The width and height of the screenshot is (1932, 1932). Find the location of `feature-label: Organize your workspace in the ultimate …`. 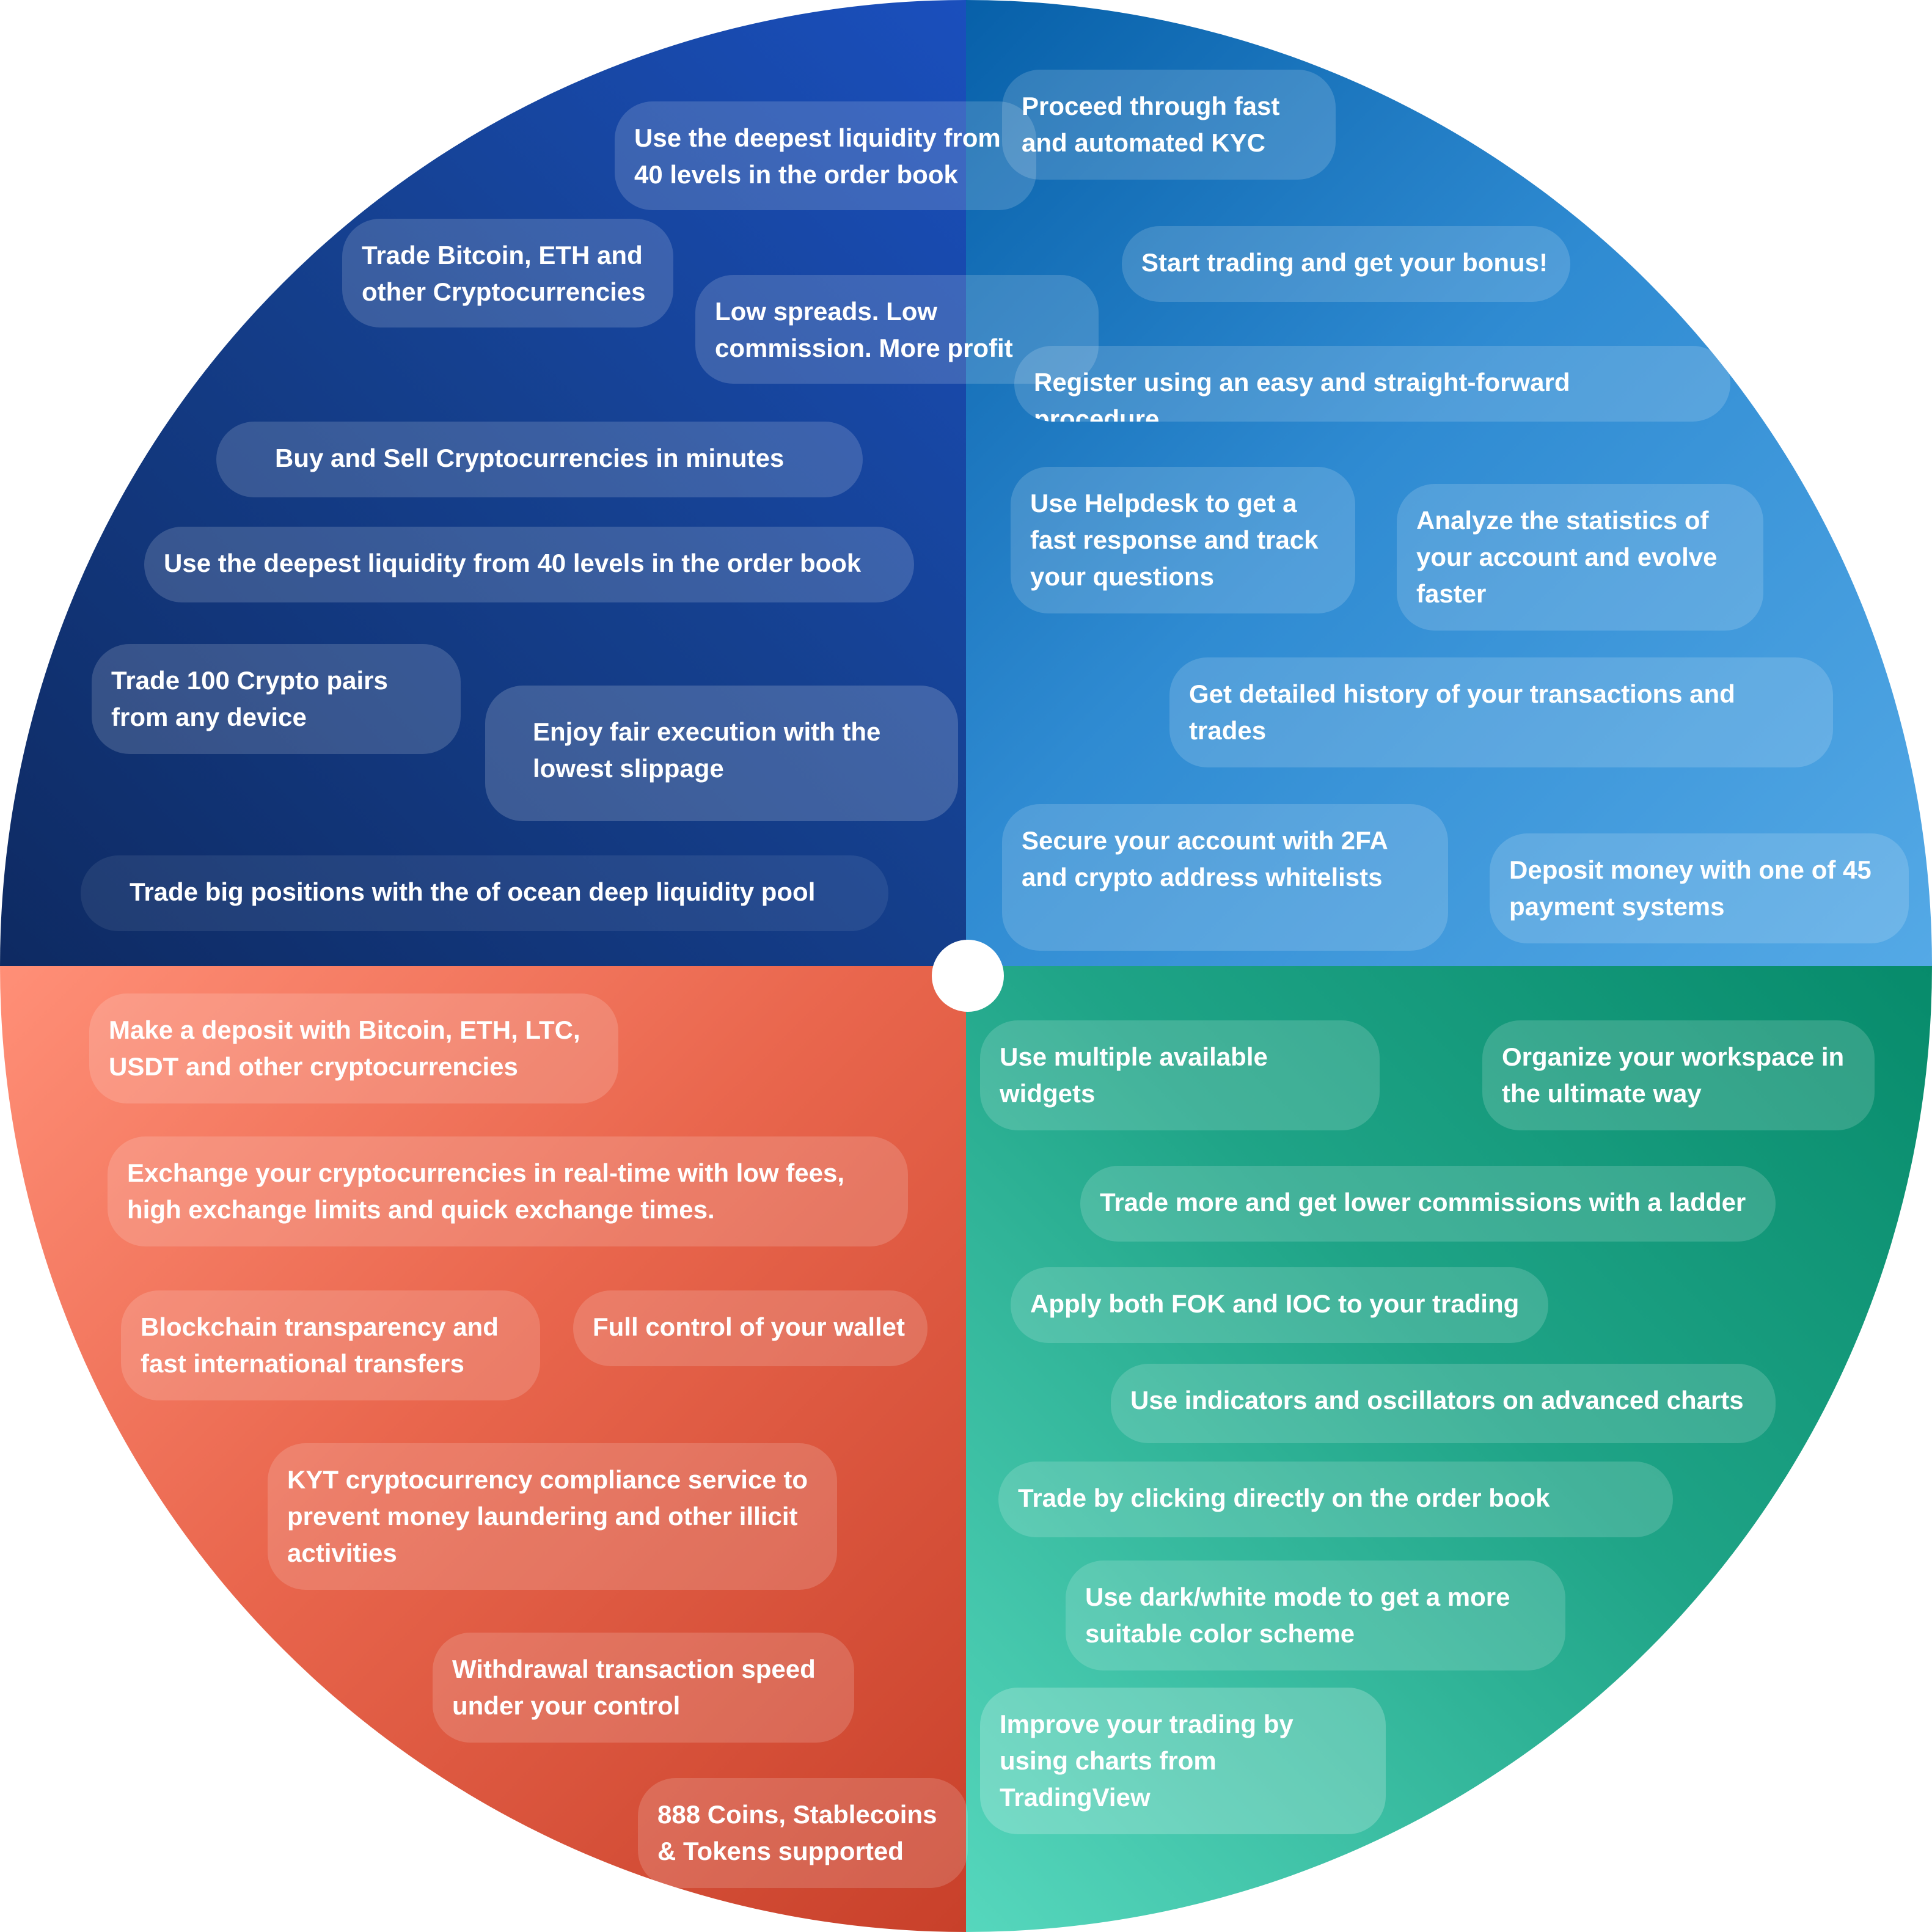

feature-label: Organize your workspace in the ultimate … is located at coordinates (1673, 1075).